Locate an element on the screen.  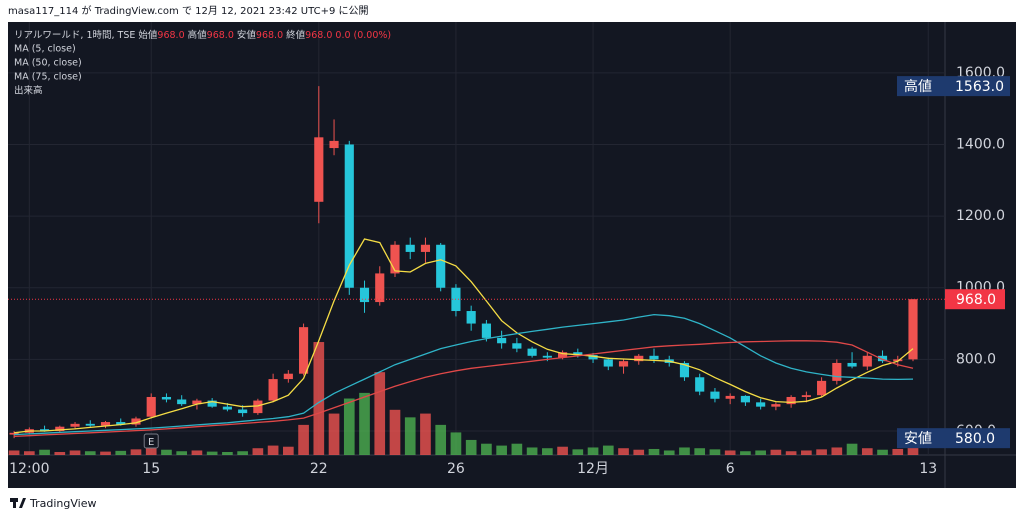
footer: TradingView is located at coordinates (62, 503).